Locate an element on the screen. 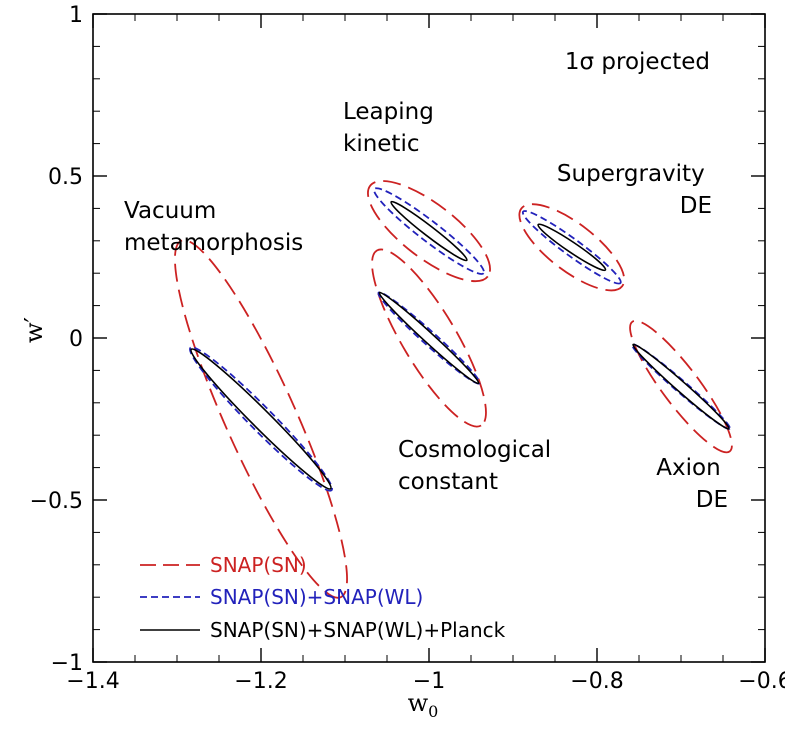 Image resolution: width=785 pixels, height=729 pixels. label-leaping-line1: Leaping is located at coordinates (388, 112).